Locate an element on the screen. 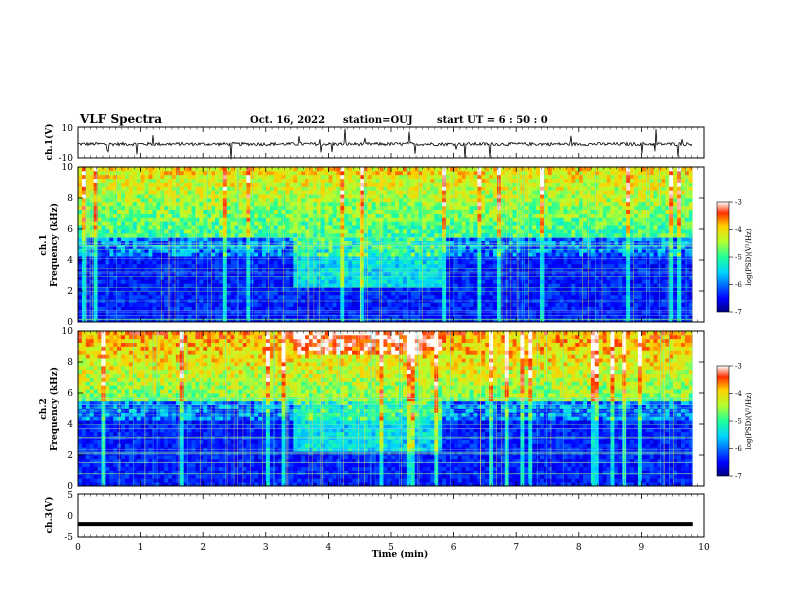  ch1-spec-ytick-0: 0 is located at coordinates (70, 323).